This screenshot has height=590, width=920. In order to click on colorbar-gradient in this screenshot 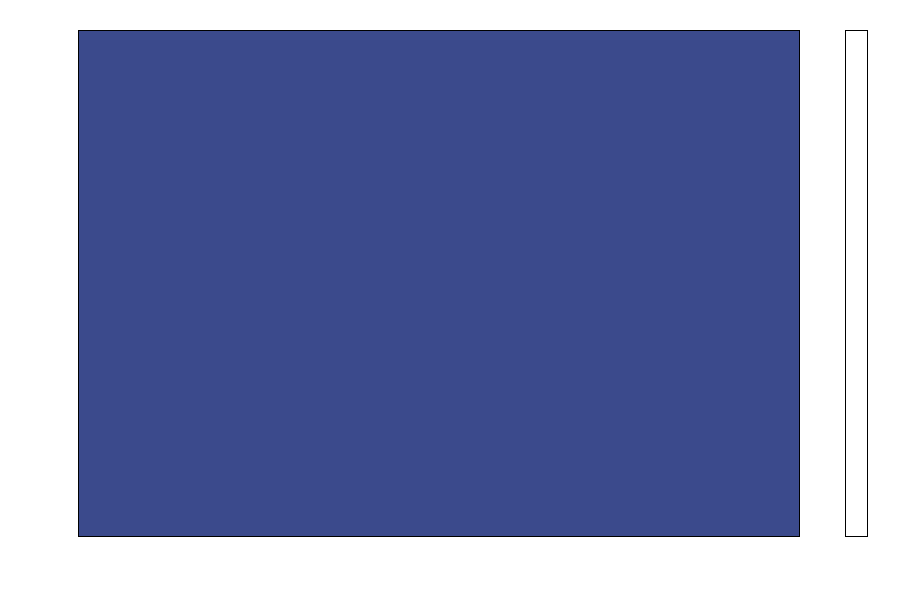, I will do `click(856, 283)`.